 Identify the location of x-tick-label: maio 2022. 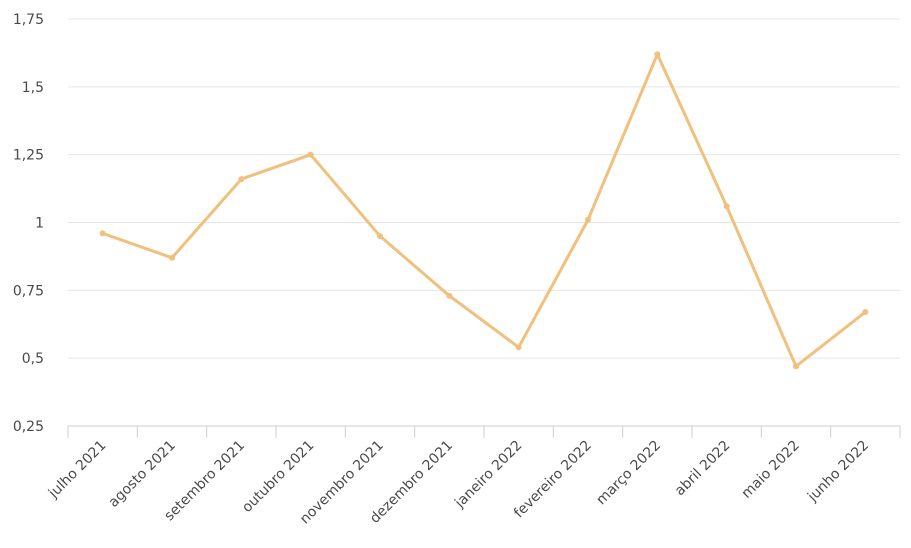
(771, 470).